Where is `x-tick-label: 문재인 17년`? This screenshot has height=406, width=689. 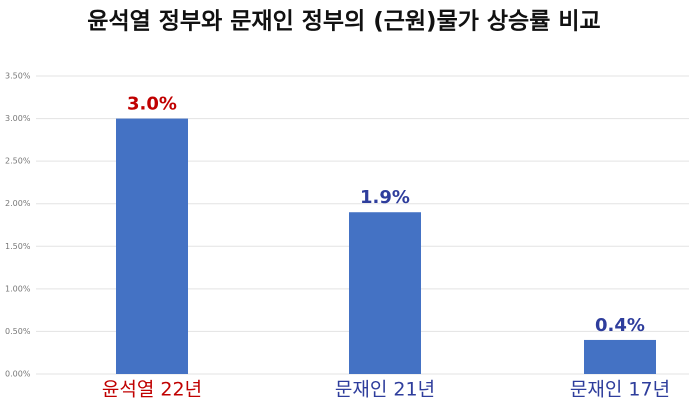
x-tick-label: 문재인 17년 is located at coordinates (620, 390).